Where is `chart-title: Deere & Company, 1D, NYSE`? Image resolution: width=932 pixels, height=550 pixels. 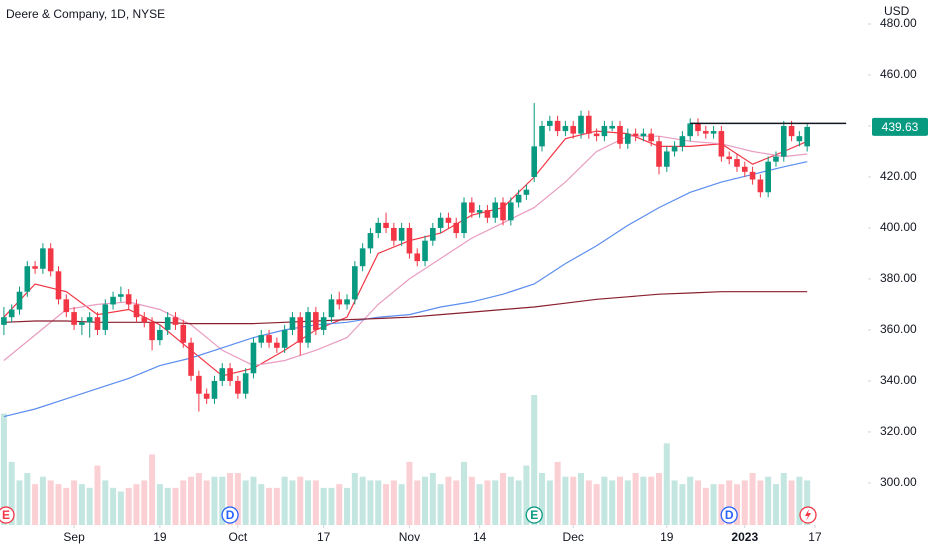
chart-title: Deere & Company, 1D, NYSE is located at coordinates (85, 14).